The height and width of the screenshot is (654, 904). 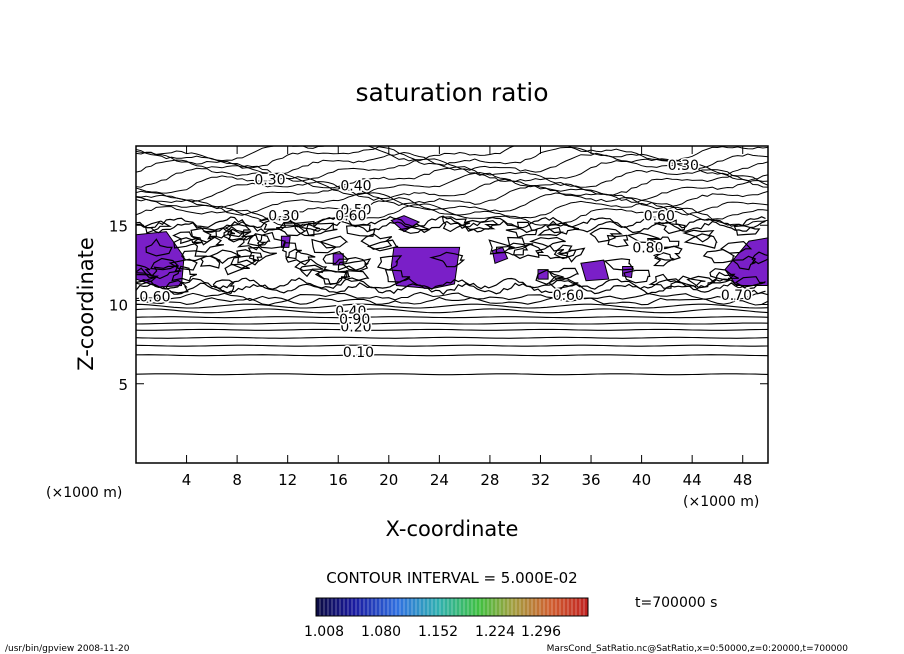 What do you see at coordinates (647, 248) in the screenshot?
I see `contour-label: 0.80` at bounding box center [647, 248].